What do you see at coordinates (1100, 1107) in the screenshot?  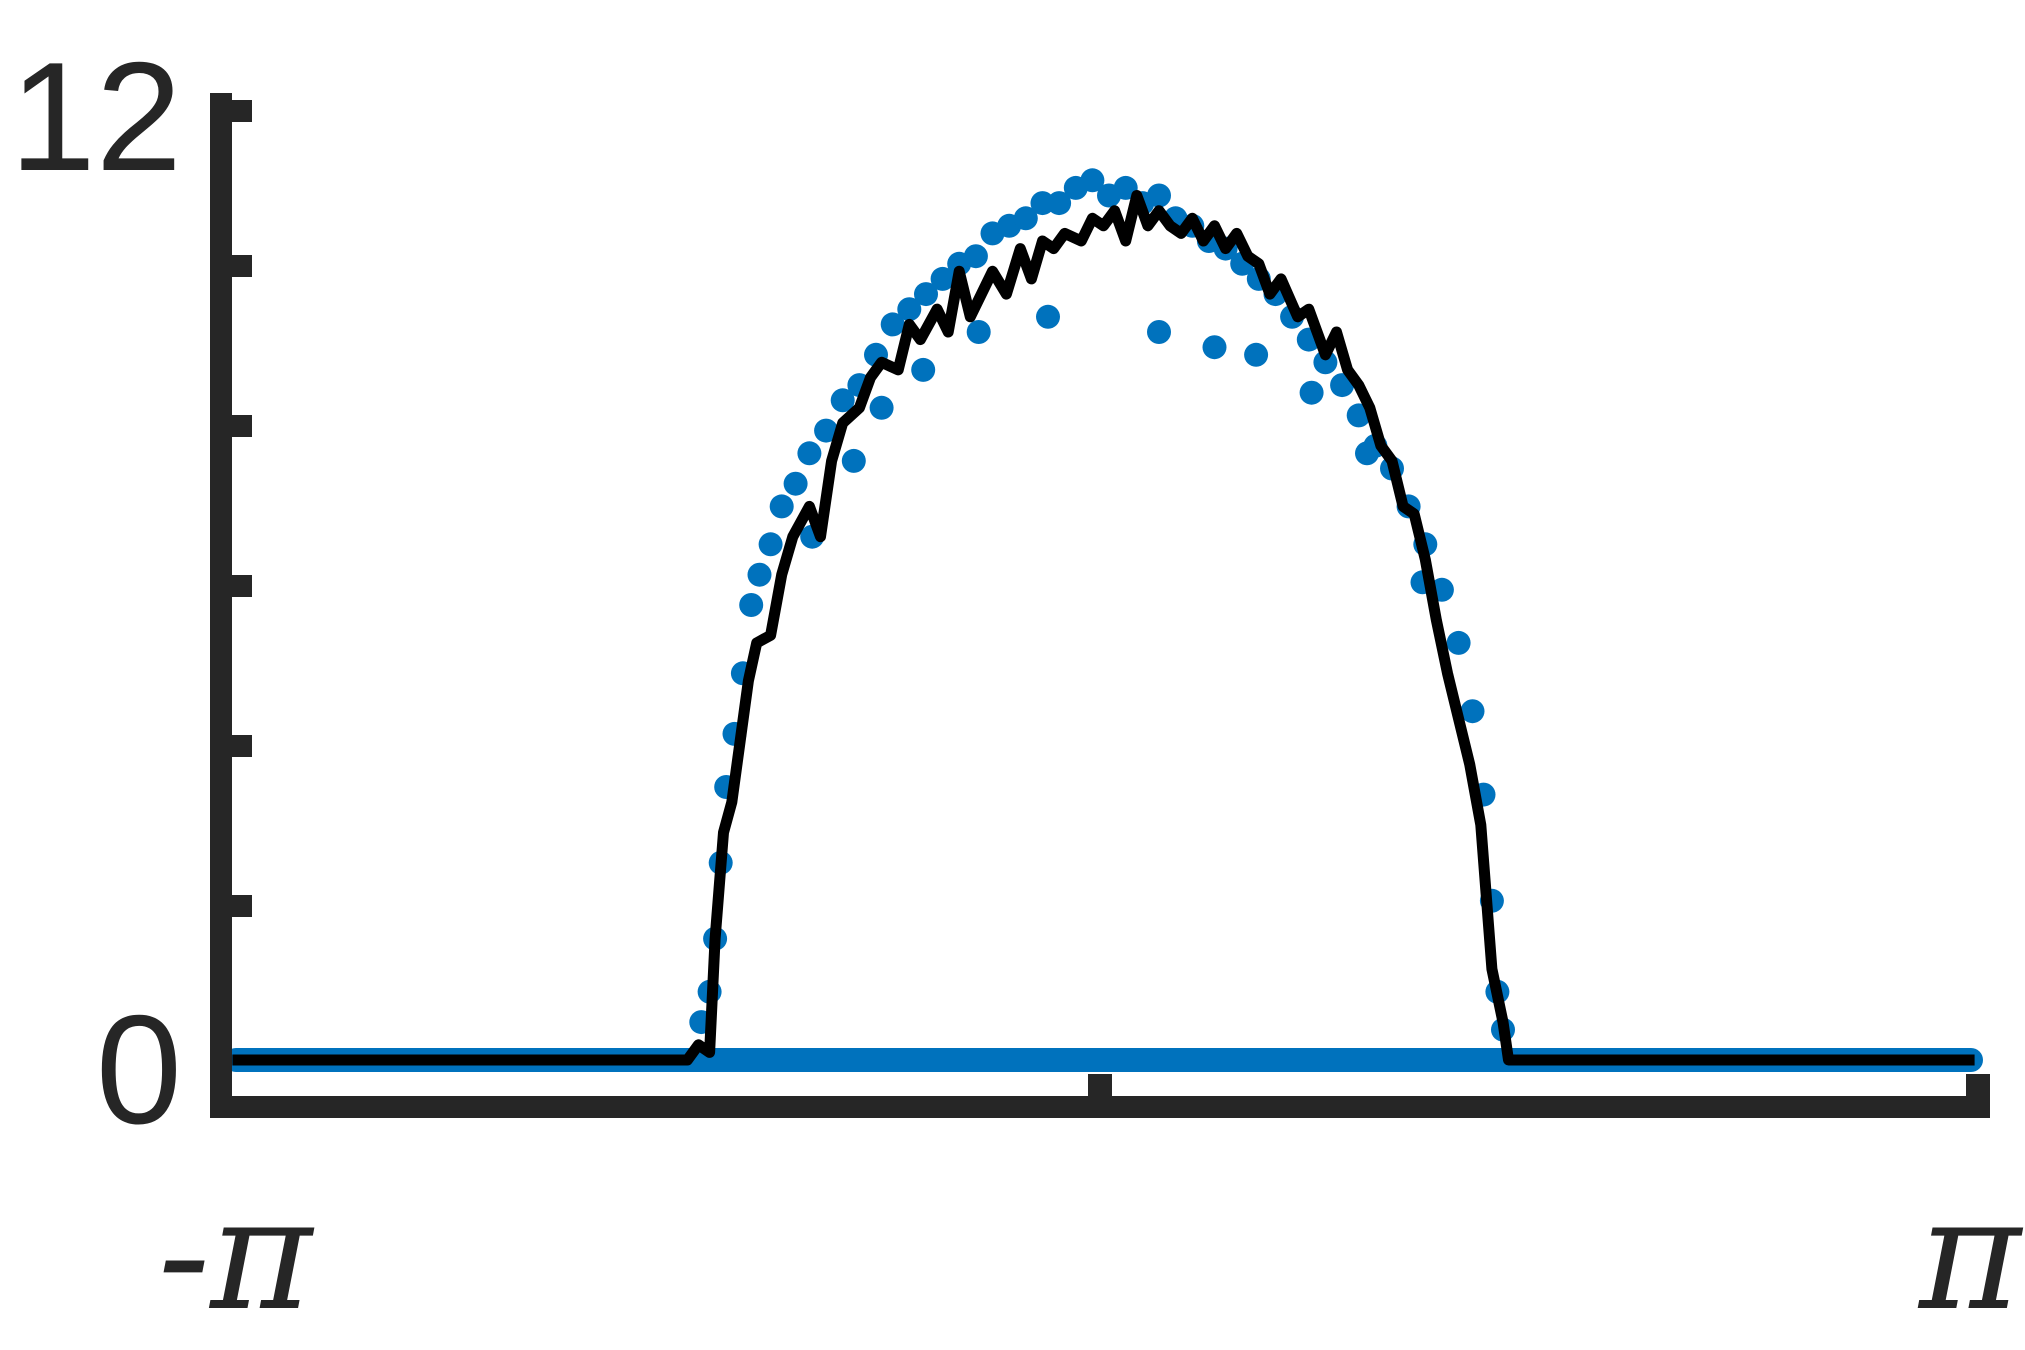 I see `x-axis-line` at bounding box center [1100, 1107].